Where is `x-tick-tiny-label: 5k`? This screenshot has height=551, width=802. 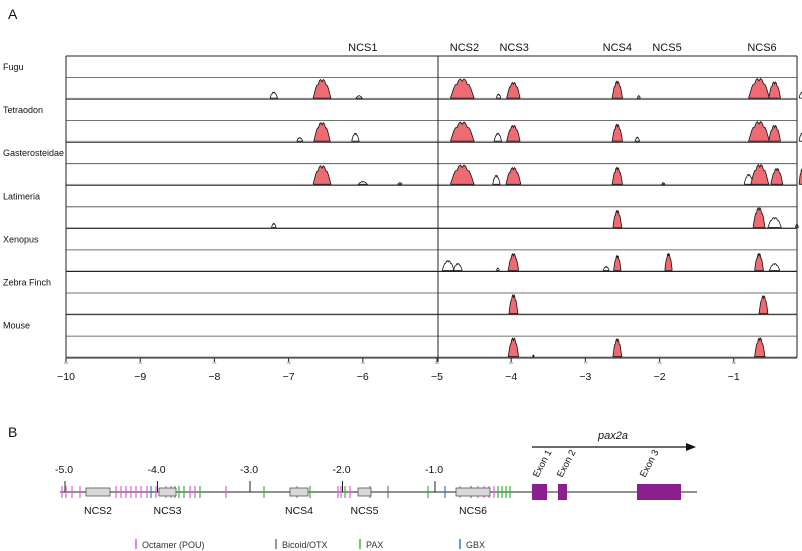
x-tick-tiny-label: 5k is located at coordinates (437, 362).